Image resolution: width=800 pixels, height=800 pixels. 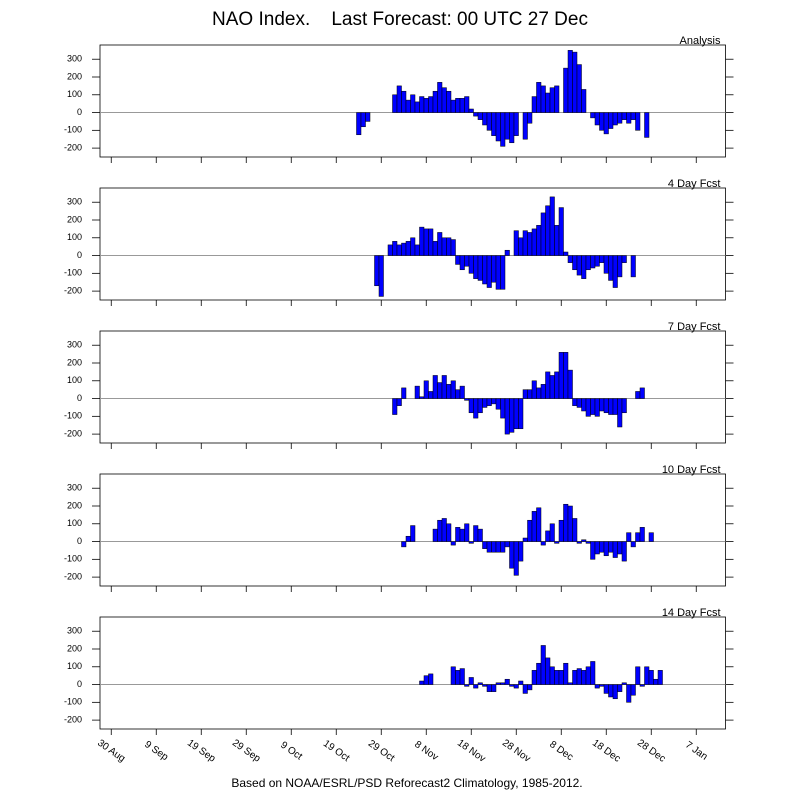 I want to click on x-tick-label: 9 Sep, so click(x=156, y=751).